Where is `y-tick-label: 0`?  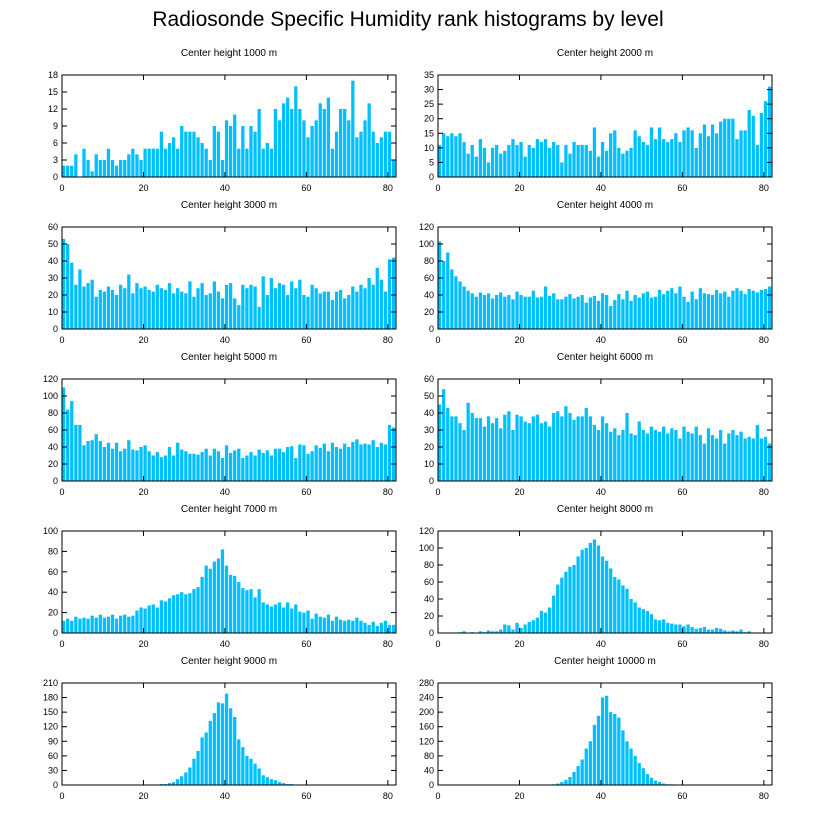 y-tick-label: 0 is located at coordinates (55, 633).